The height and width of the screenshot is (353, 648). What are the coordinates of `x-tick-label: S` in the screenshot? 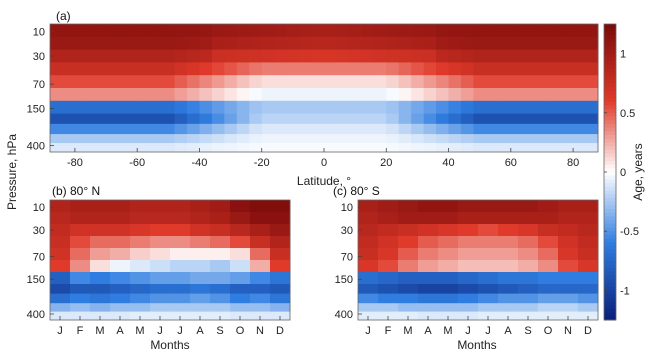 It's located at (219, 331).